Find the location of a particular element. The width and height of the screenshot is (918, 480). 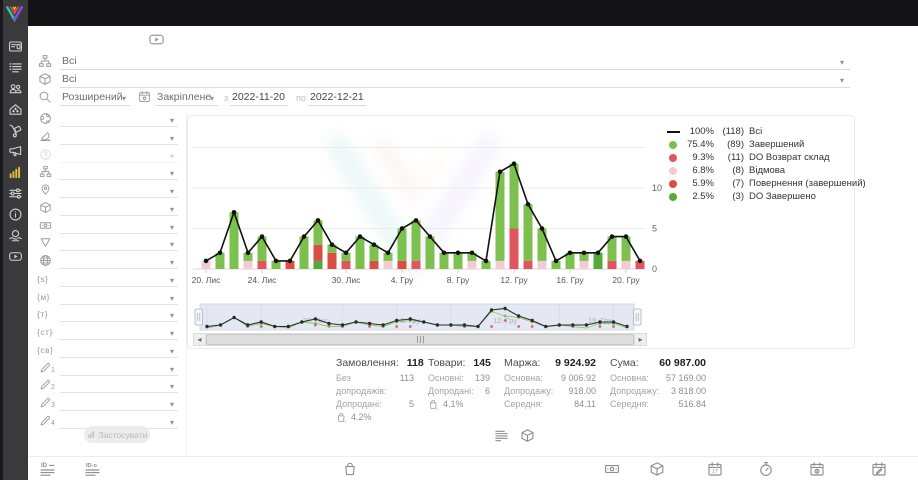

column-header-banknote-icon is located at coordinates (612, 469).